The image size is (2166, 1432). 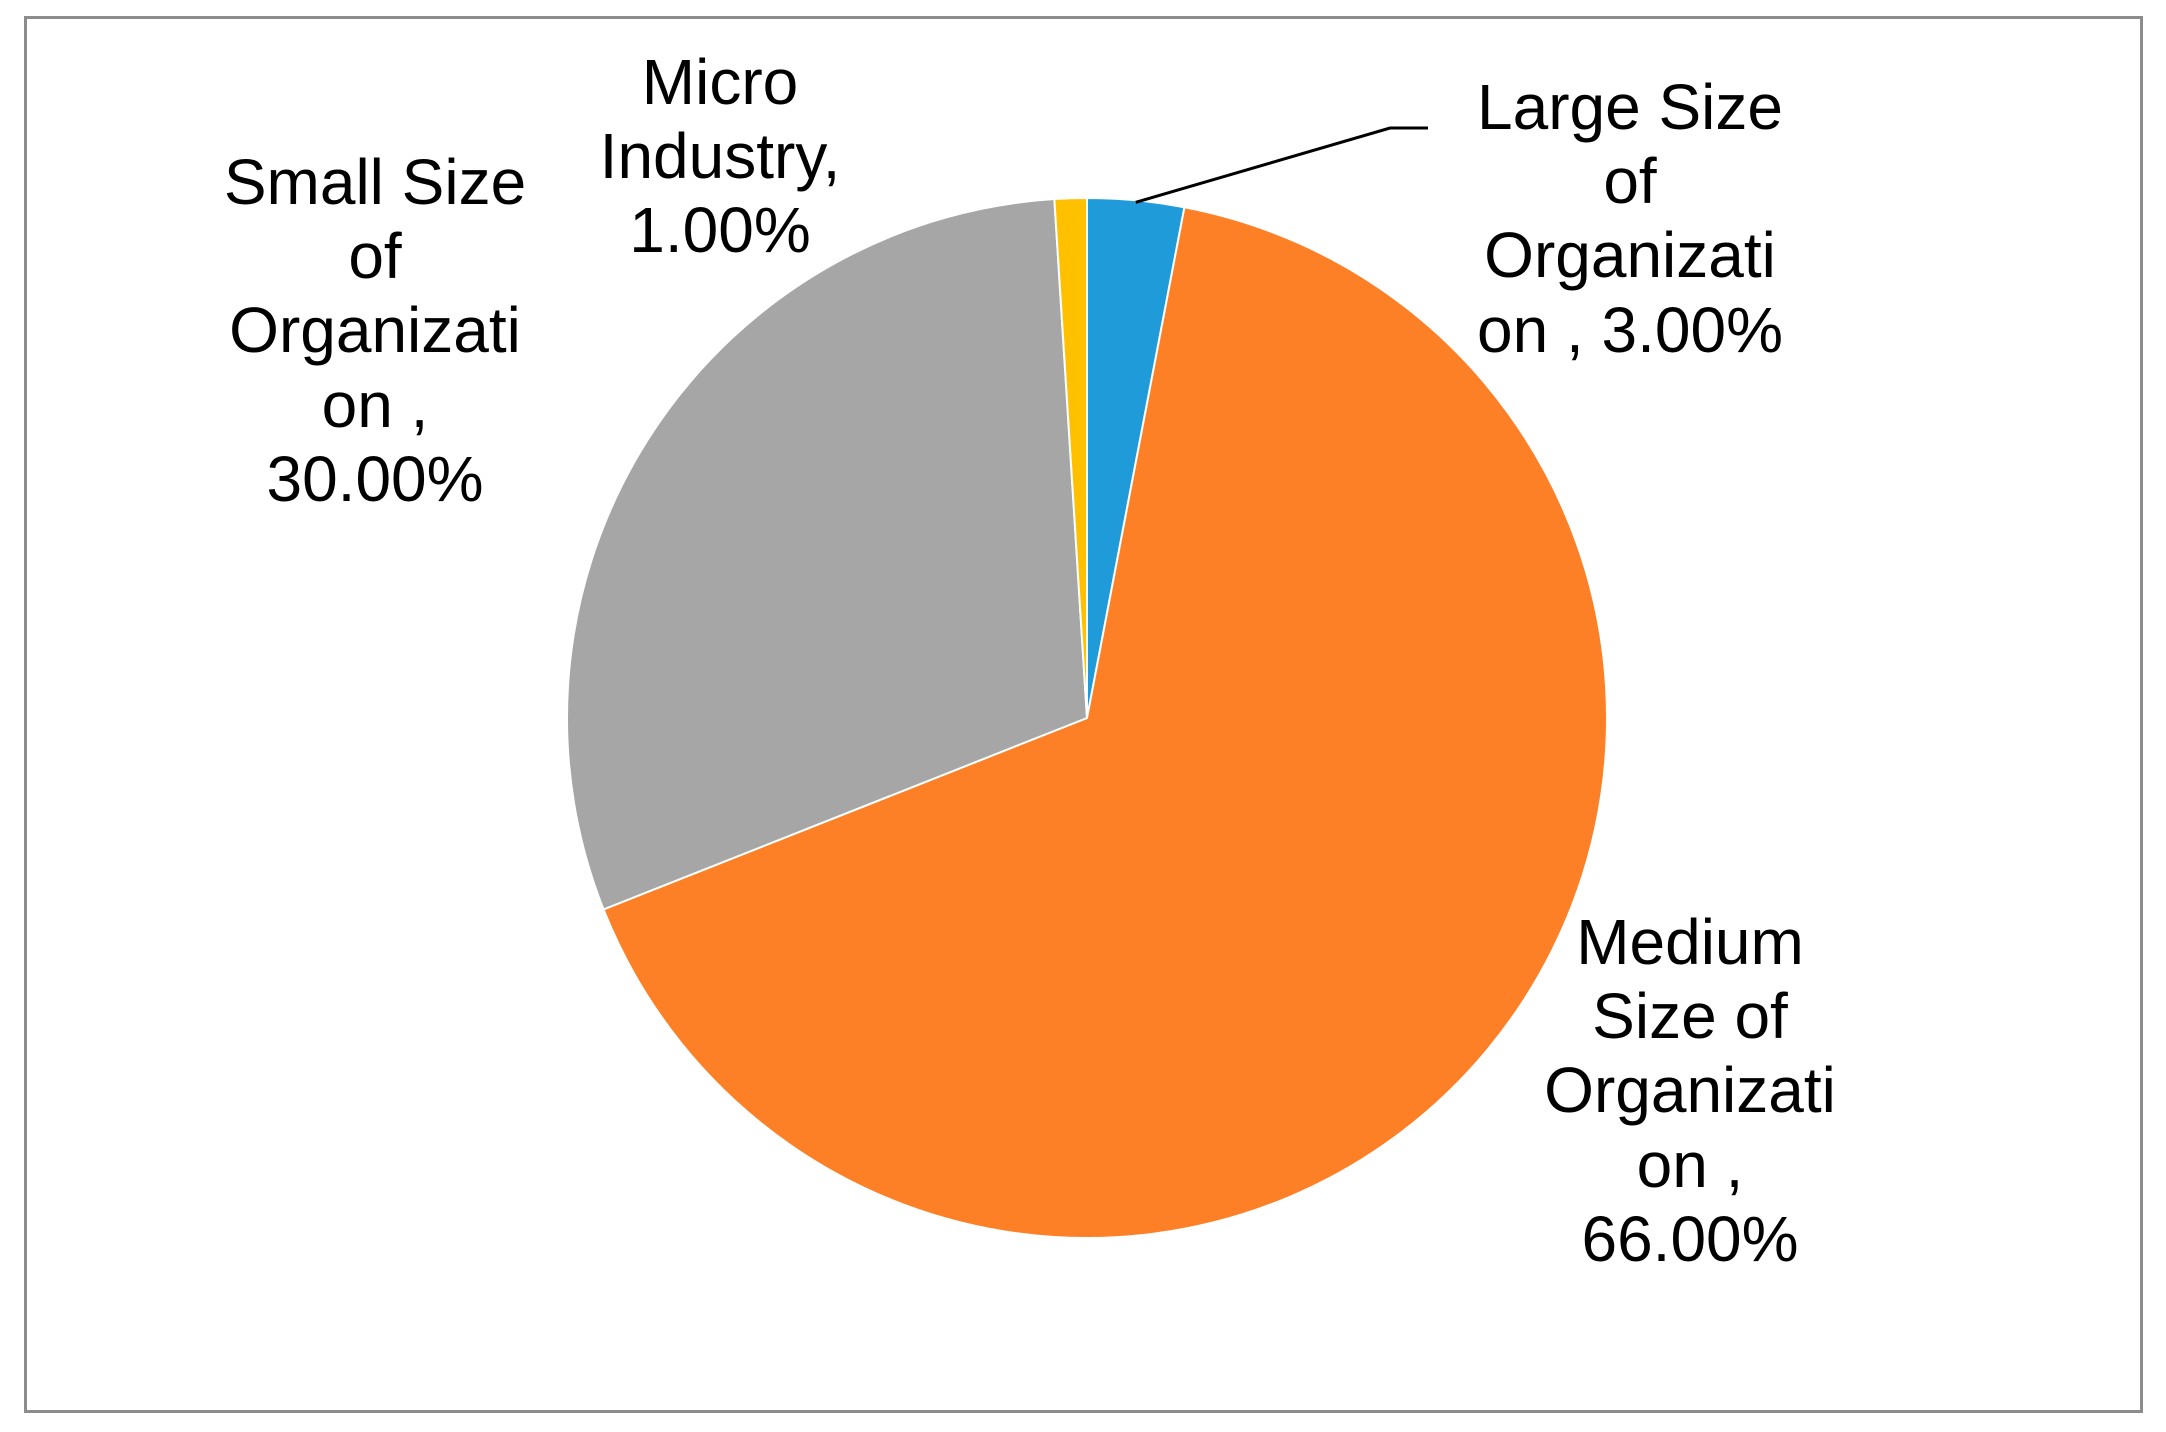 What do you see at coordinates (1690, 1164) in the screenshot?
I see `slice-label-medium-line: on ,` at bounding box center [1690, 1164].